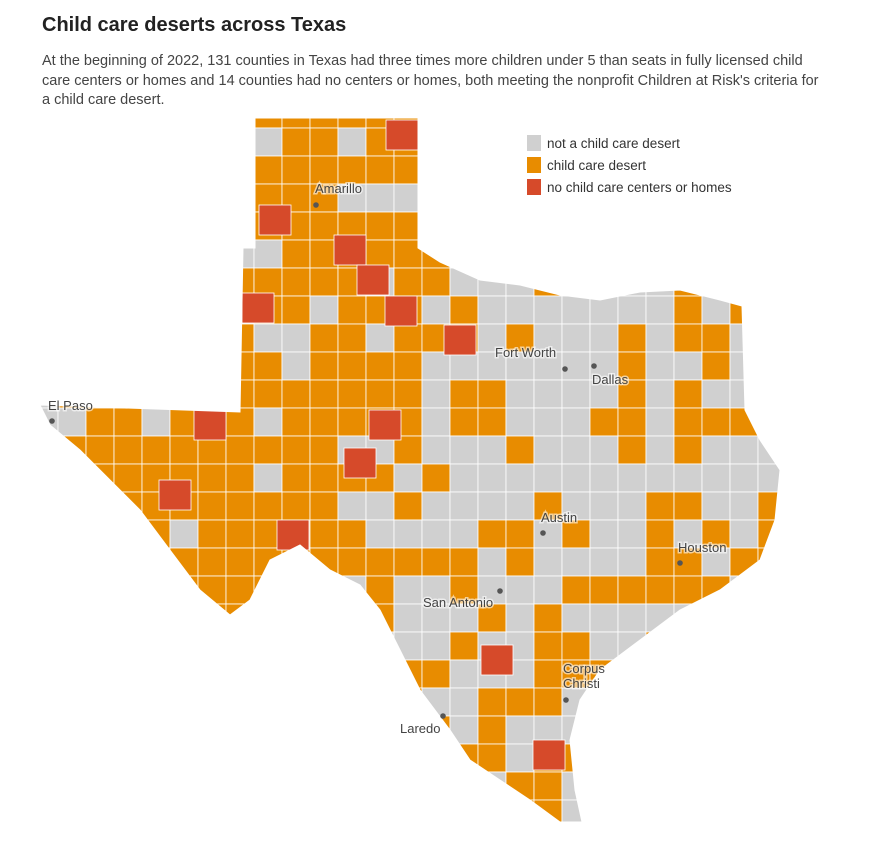 The width and height of the screenshot is (880, 843). I want to click on legend-swatch, so click(534, 165).